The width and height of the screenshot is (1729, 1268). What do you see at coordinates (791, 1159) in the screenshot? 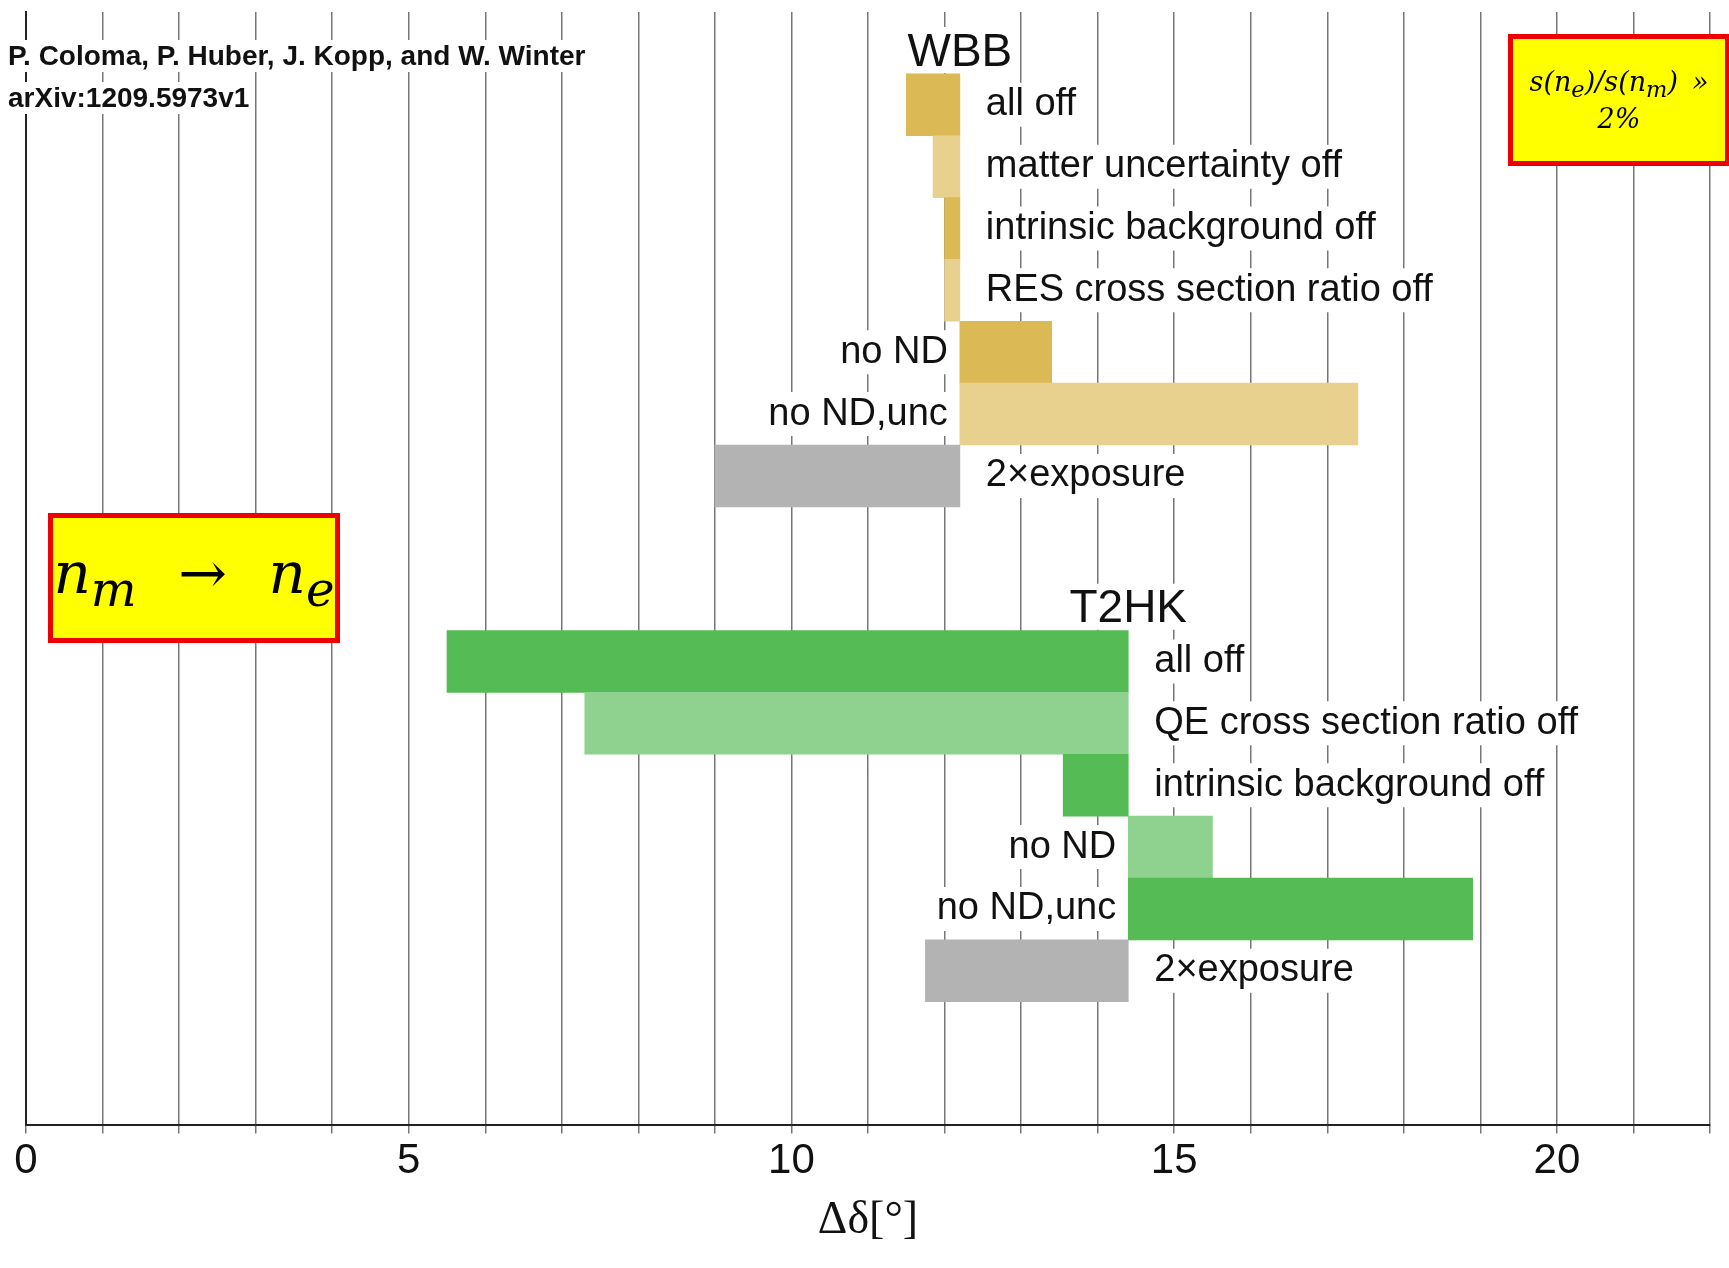
I see `x-tick-label: 10` at bounding box center [791, 1159].